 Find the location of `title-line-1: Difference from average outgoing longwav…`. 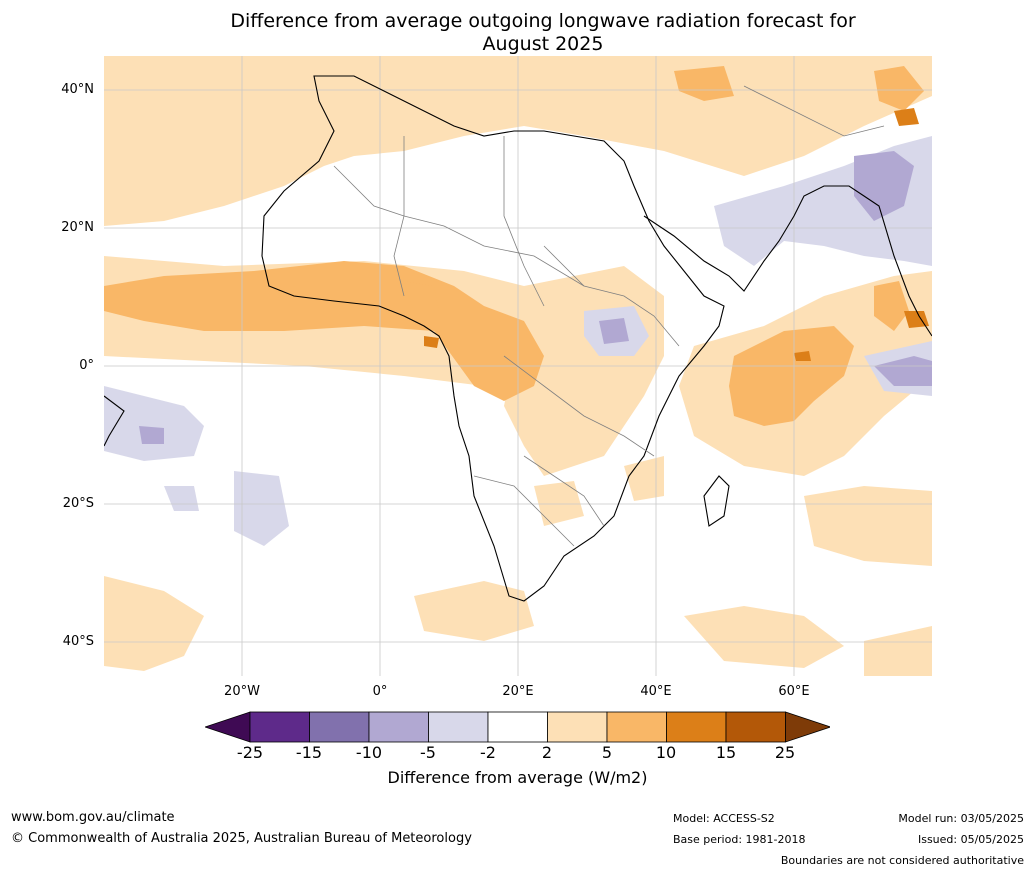

title-line-1: Difference from average outgoing longwav… is located at coordinates (543, 21).